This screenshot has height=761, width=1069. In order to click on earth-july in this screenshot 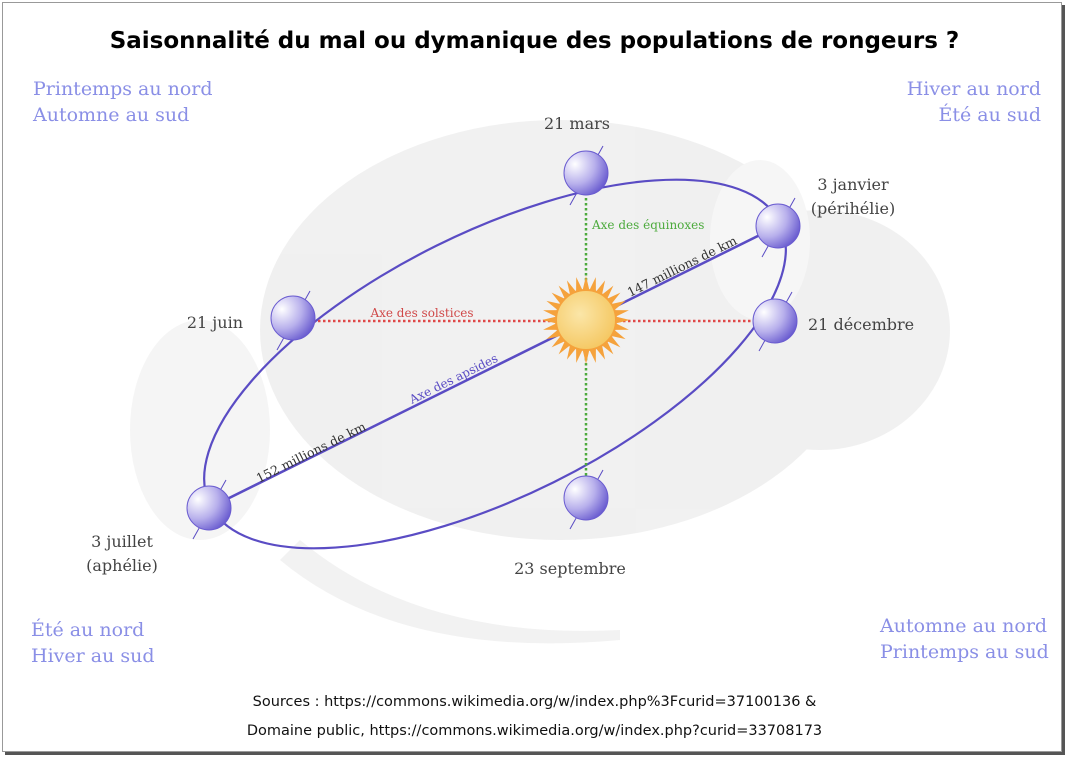, I will do `click(209, 509)`.